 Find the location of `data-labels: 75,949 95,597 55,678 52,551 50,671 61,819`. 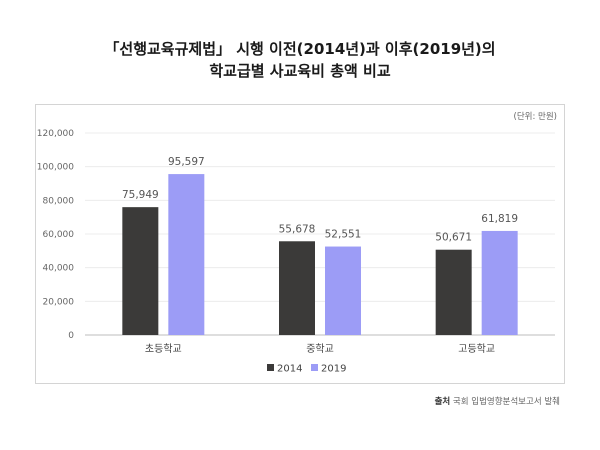

data-labels: 75,949 95,597 55,678 52,551 50,671 61,819 is located at coordinates (320, 200).